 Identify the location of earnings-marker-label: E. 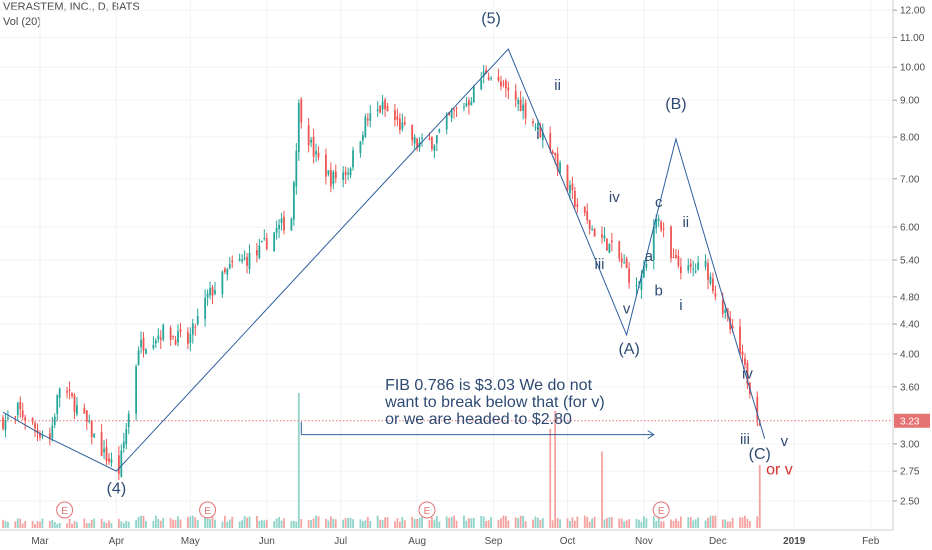
(427, 511).